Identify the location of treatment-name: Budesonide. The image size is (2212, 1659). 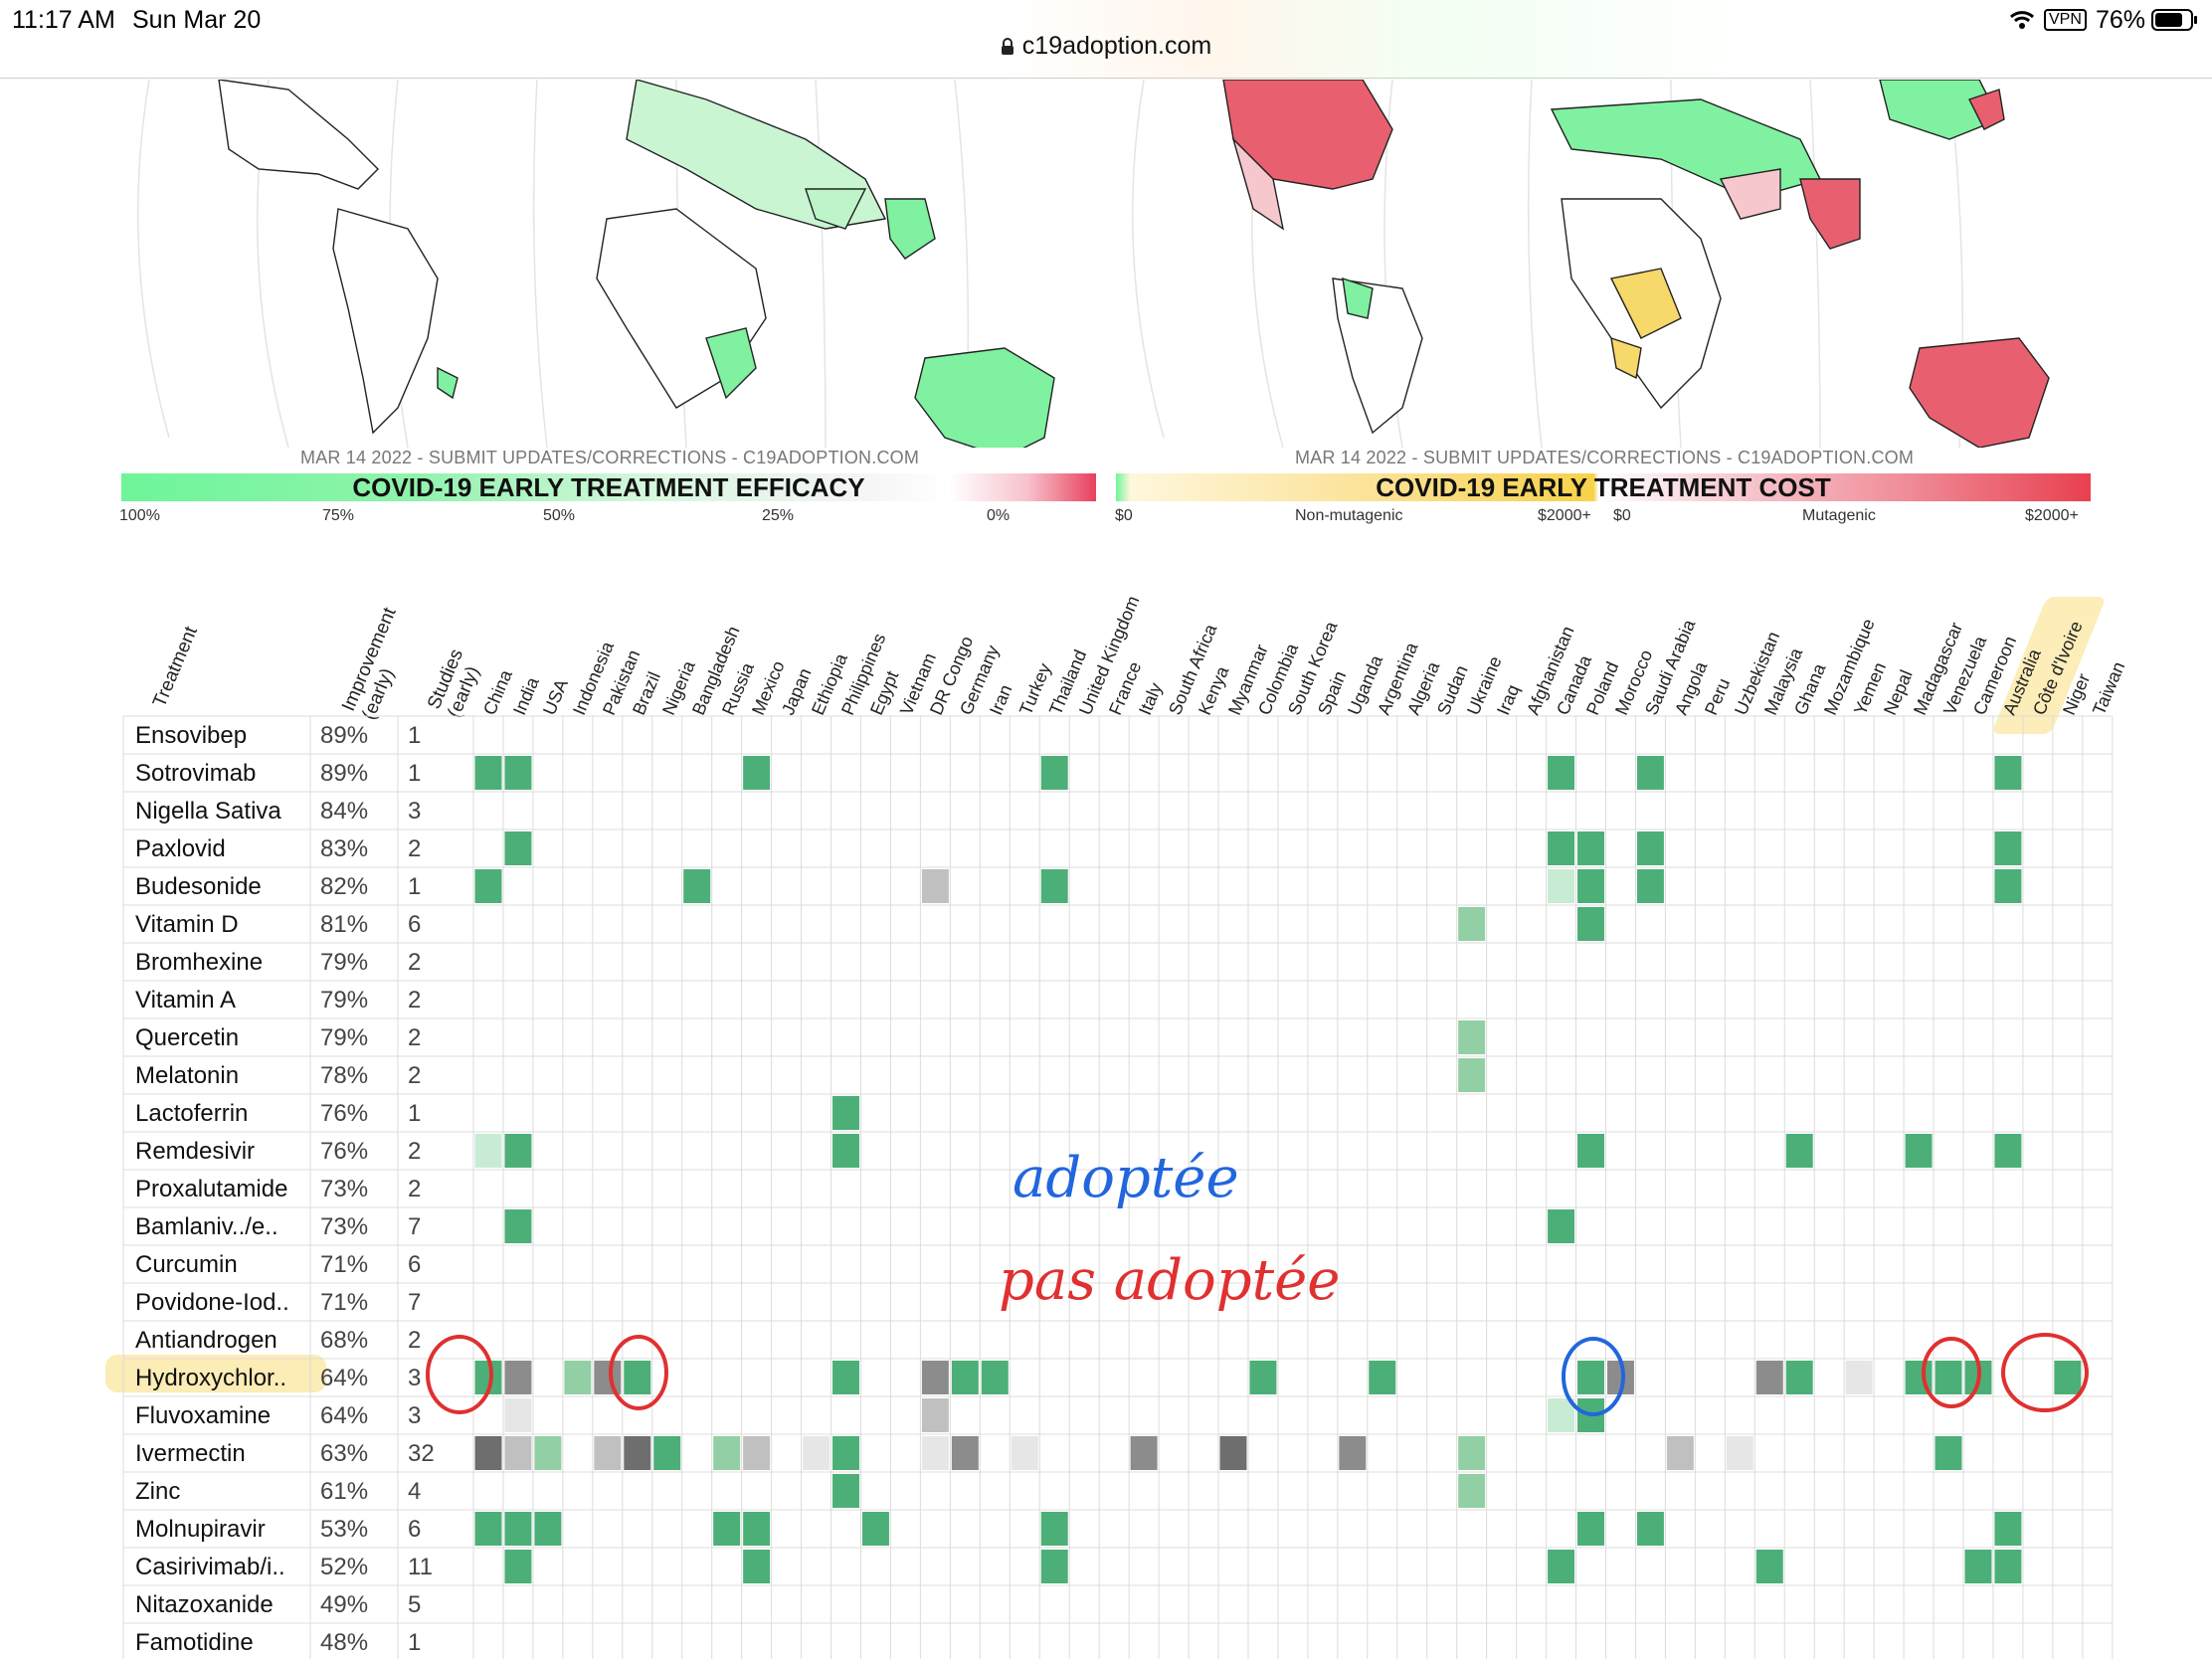
(198, 886).